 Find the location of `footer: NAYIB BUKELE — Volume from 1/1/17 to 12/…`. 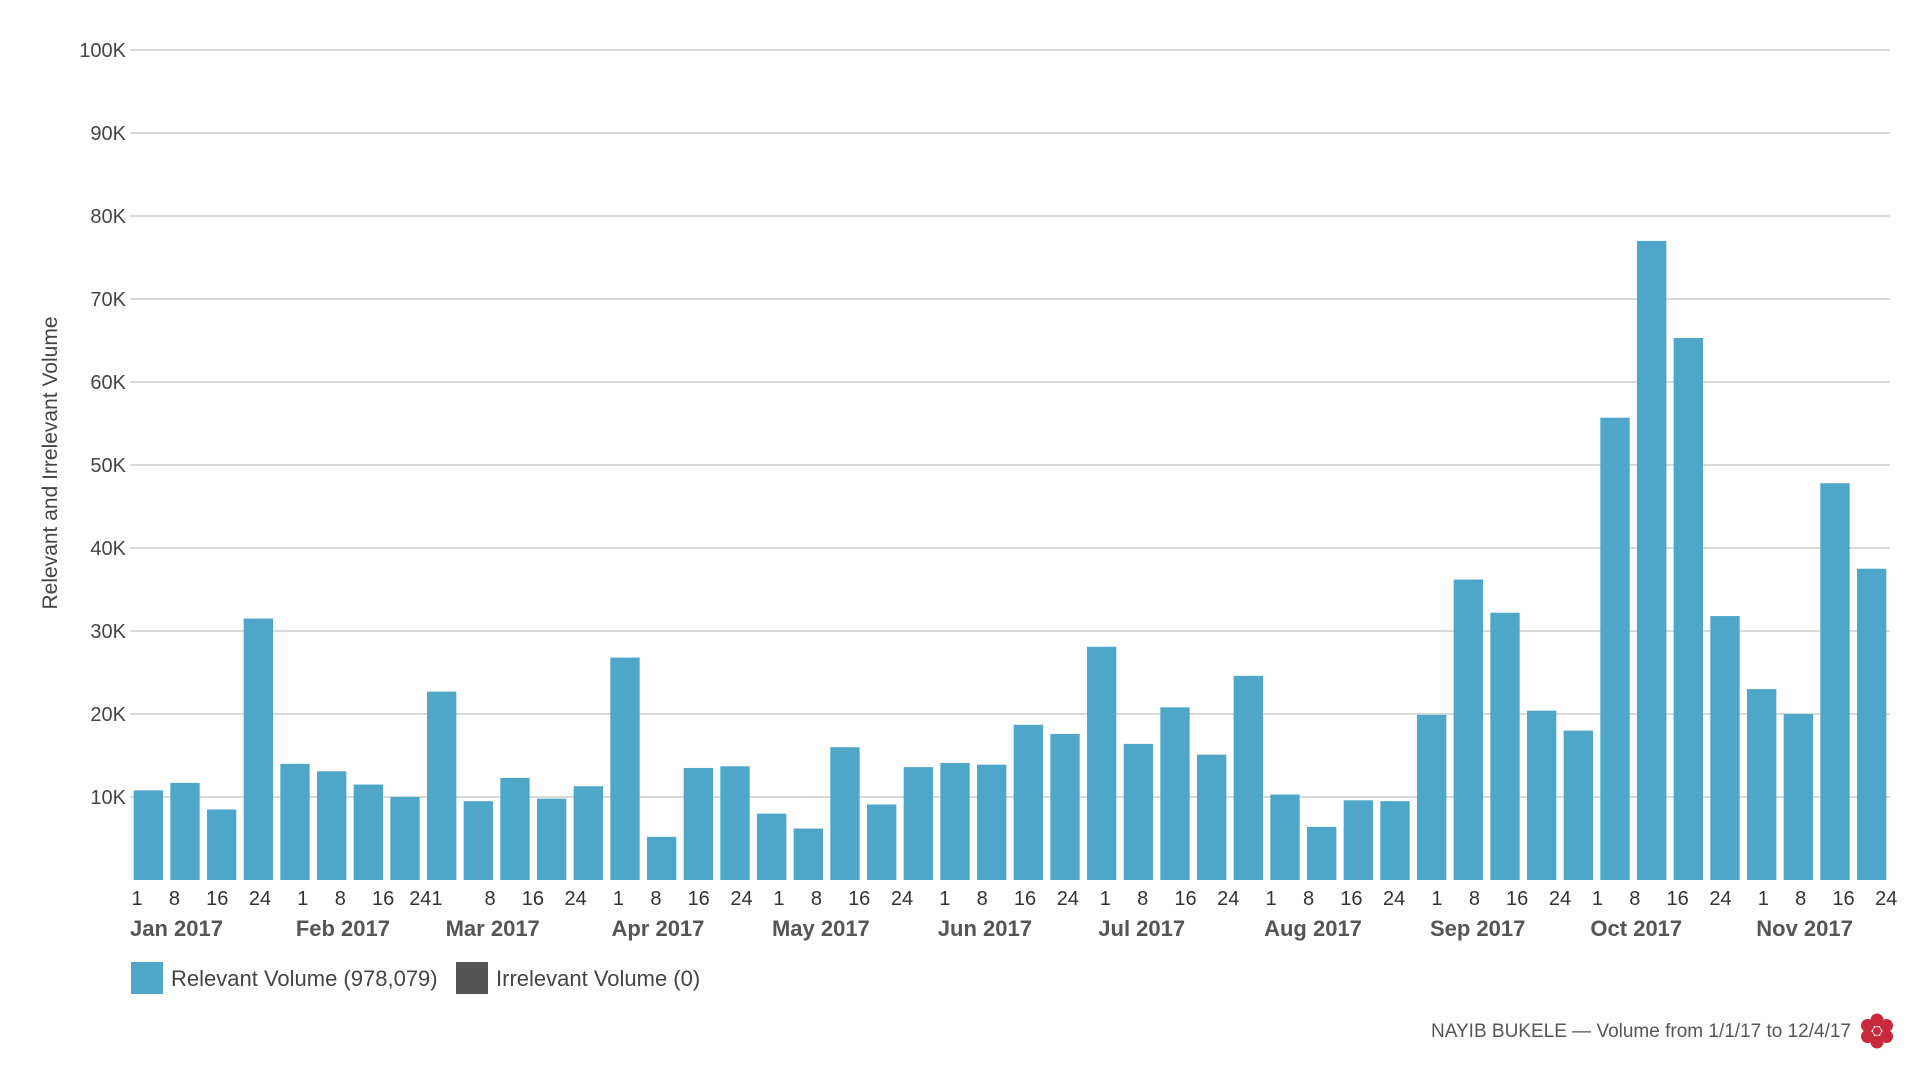

footer: NAYIB BUKELE — Volume from 1/1/17 to 12/… is located at coordinates (1662, 1031).